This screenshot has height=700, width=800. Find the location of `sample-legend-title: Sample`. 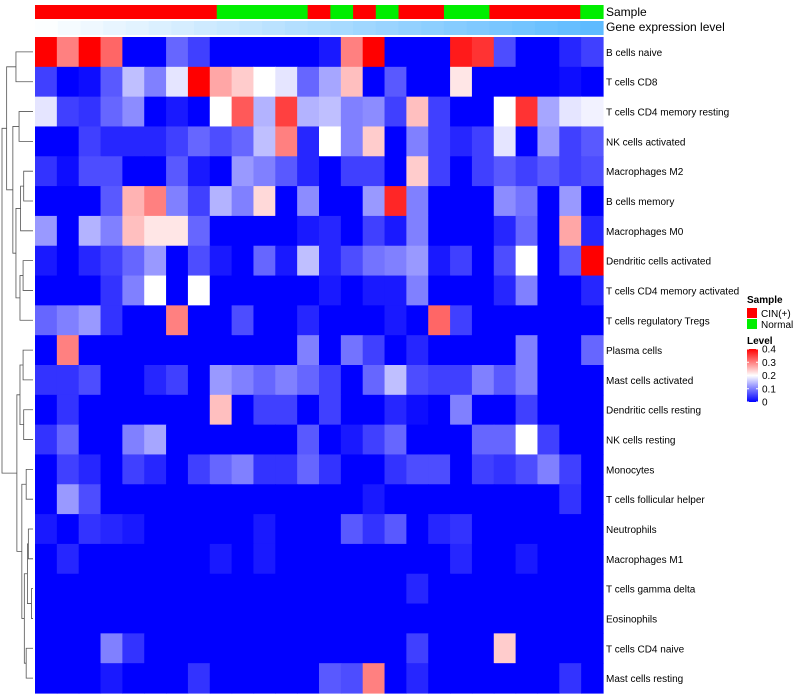

sample-legend-title: Sample is located at coordinates (765, 300).